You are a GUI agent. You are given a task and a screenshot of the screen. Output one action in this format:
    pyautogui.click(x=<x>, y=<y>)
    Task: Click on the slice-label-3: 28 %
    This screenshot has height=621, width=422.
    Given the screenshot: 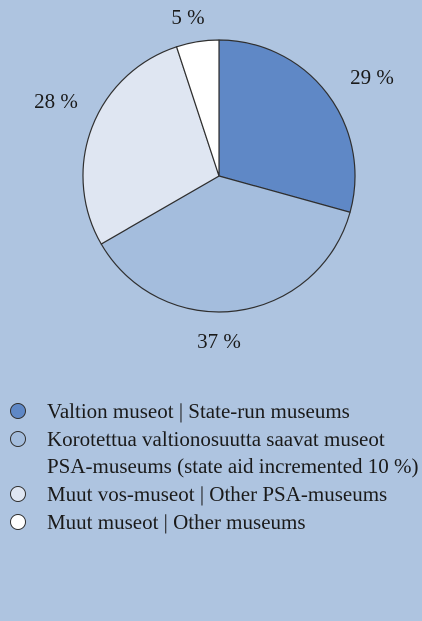 What is the action you would take?
    pyautogui.click(x=56, y=101)
    